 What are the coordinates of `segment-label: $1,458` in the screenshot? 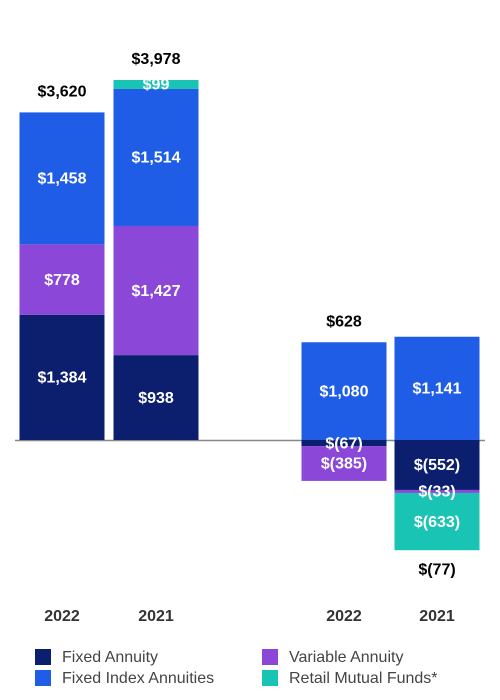 It's located at (62, 179).